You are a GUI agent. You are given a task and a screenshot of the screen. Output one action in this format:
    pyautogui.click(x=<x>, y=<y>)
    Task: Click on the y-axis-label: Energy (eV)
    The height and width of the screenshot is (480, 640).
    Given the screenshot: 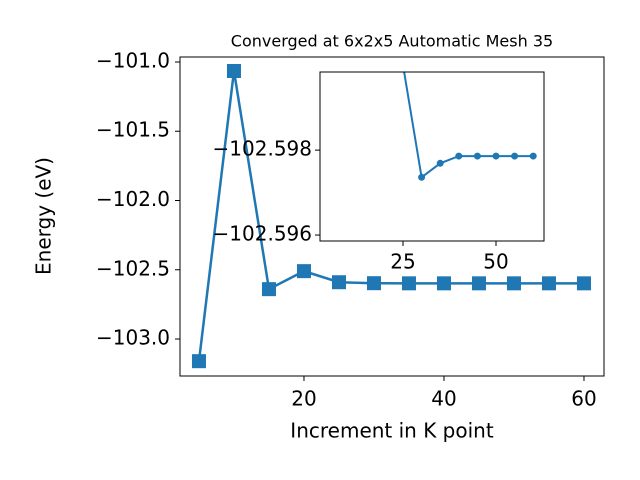 What is the action you would take?
    pyautogui.click(x=44, y=216)
    